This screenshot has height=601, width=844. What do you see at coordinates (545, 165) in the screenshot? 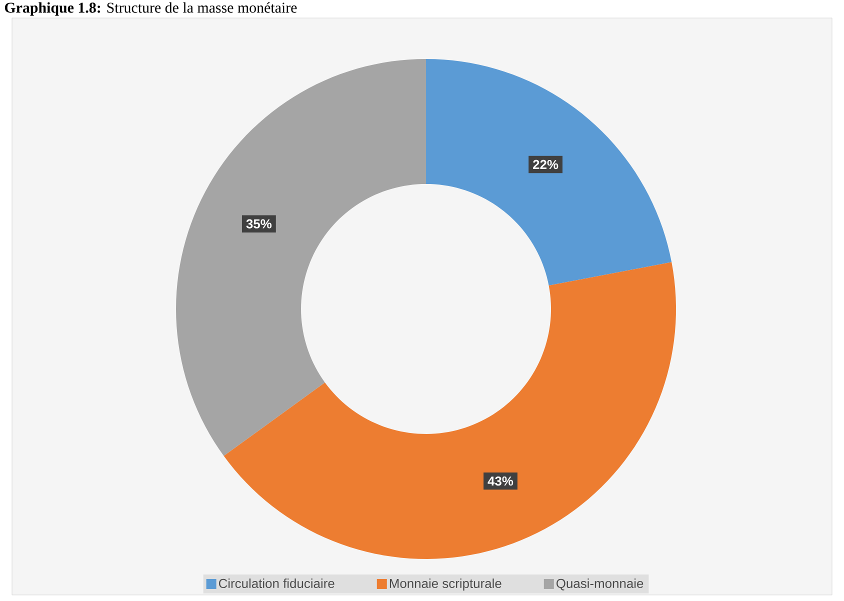
I see `data-label: 22%` at bounding box center [545, 165].